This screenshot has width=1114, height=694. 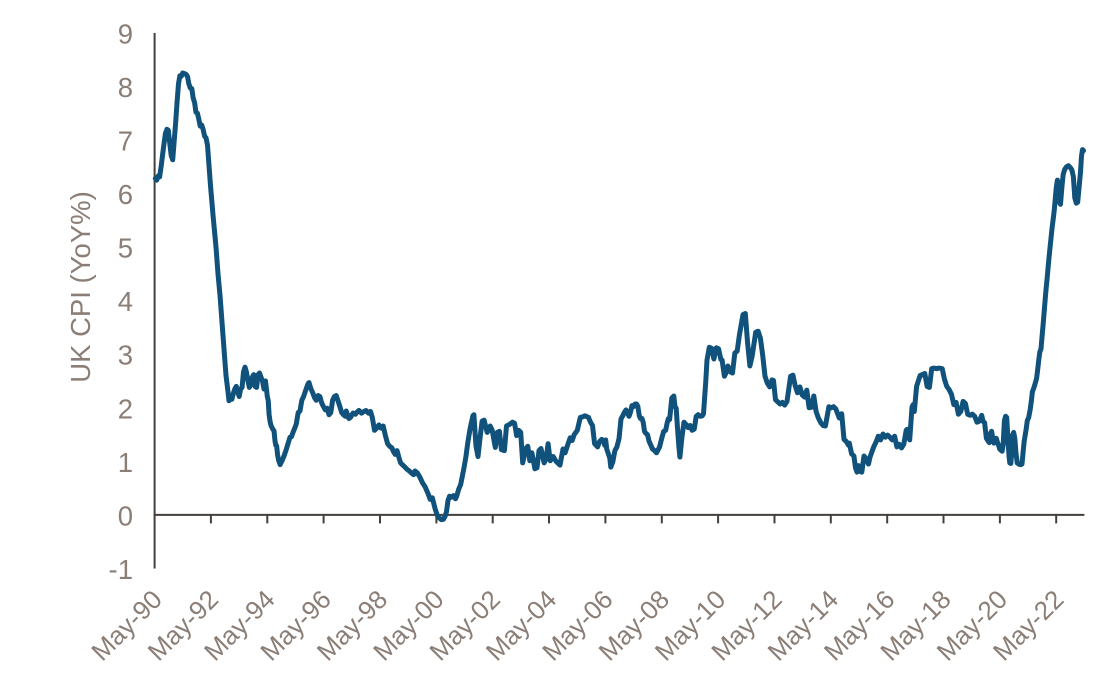 I want to click on svg-text: 9, so click(x=125, y=33).